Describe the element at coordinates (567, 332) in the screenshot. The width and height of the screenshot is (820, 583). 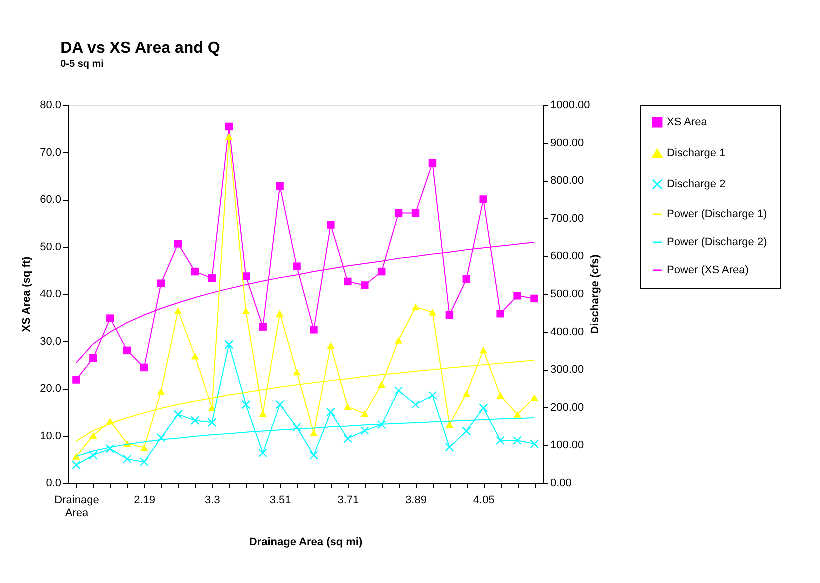
I see `y2-tick-label: 400.00` at that location.